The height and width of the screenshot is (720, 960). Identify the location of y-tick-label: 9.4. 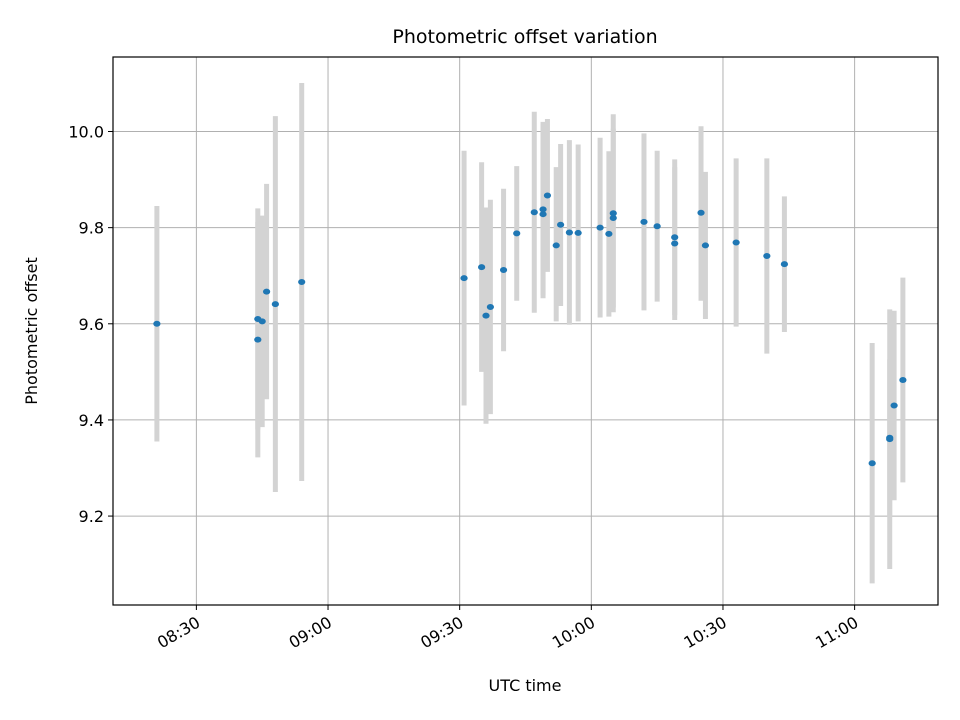
(91, 420).